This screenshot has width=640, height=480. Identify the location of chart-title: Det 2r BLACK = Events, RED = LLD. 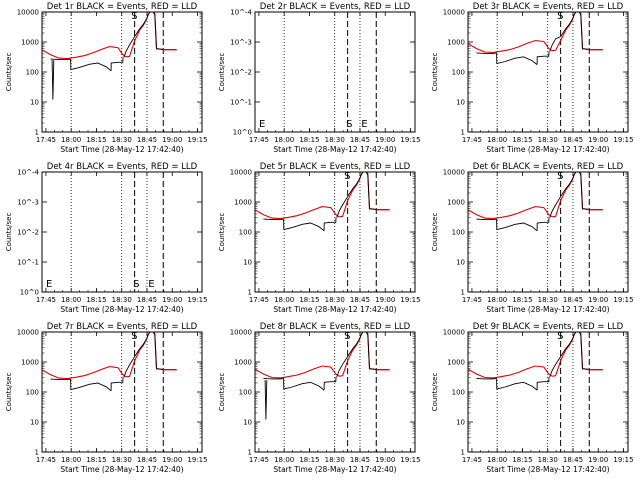
(335, 7).